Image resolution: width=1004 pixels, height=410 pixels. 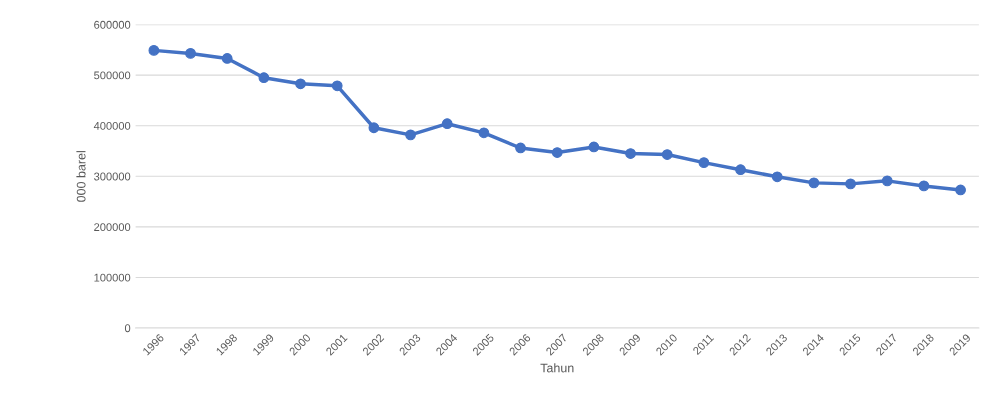 I want to click on y-tick-label: 0, so click(x=127, y=328).